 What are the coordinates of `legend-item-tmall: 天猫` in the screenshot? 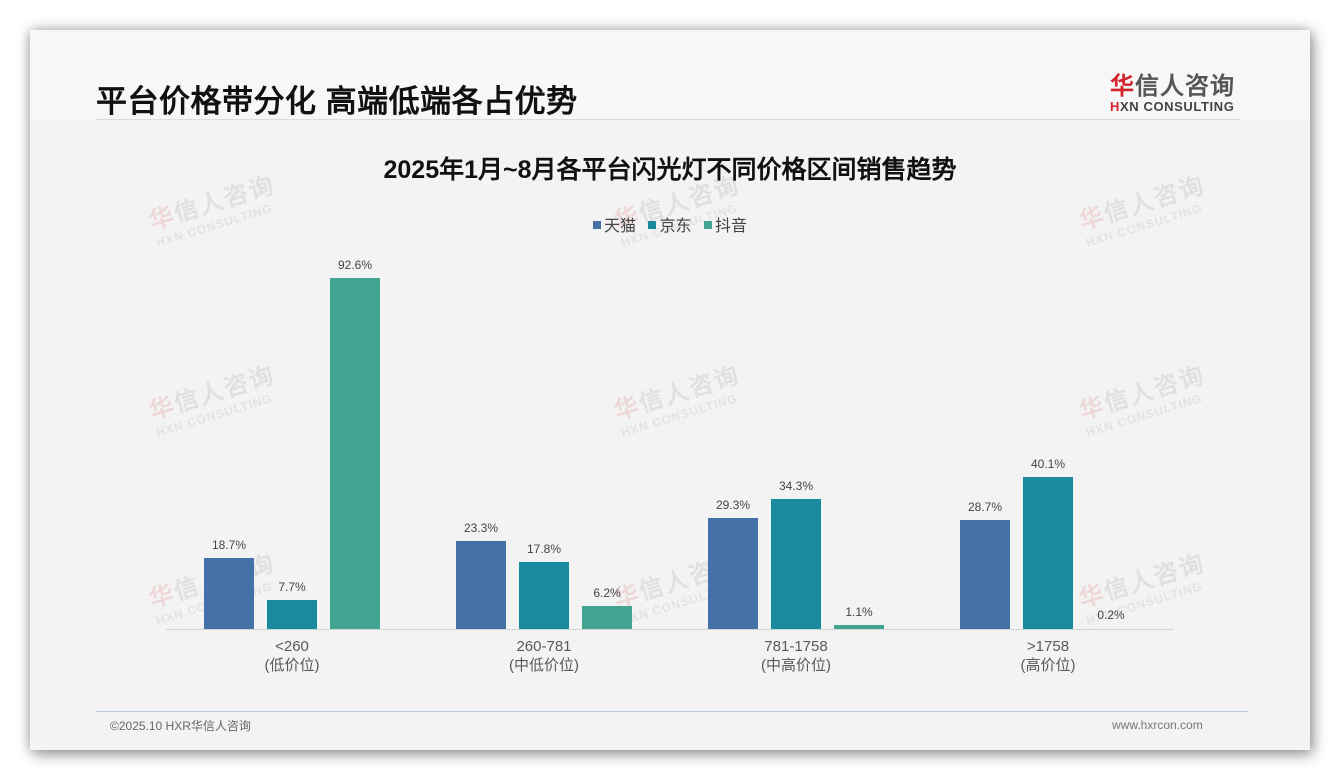 It's located at (614, 224).